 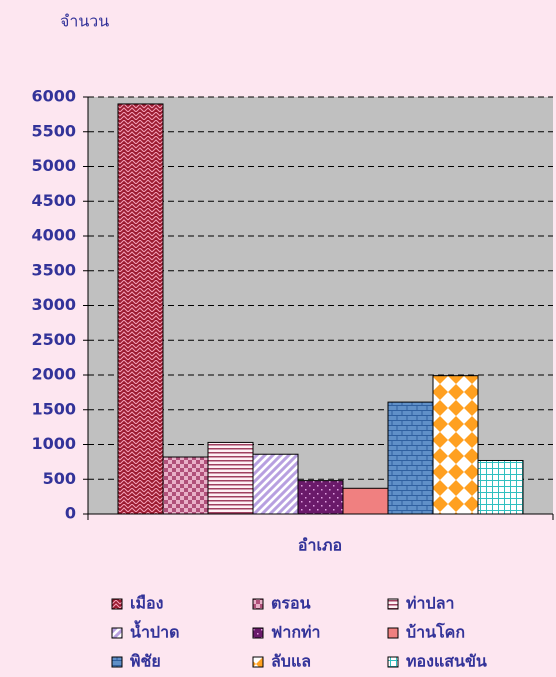 What do you see at coordinates (53, 304) in the screenshot?
I see `y-tick-label: 3000` at bounding box center [53, 304].